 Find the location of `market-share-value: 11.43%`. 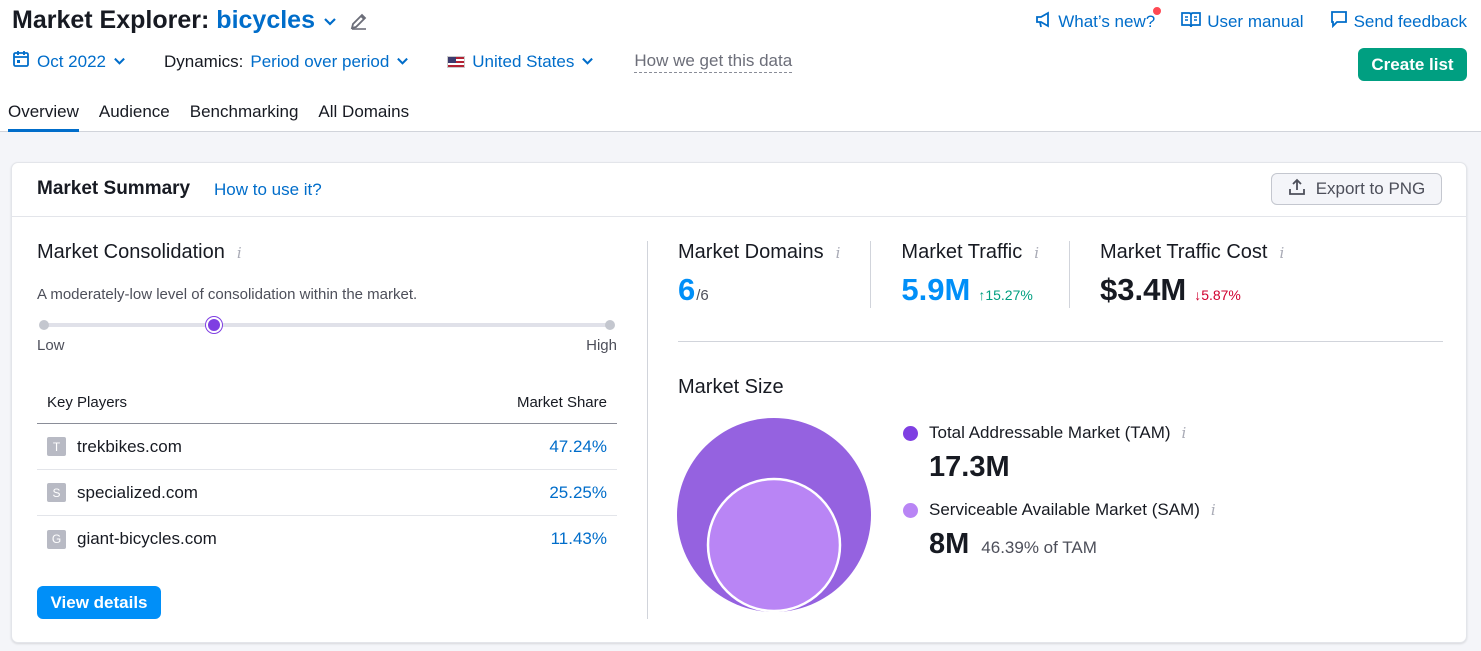

market-share-value: 11.43% is located at coordinates (578, 538).